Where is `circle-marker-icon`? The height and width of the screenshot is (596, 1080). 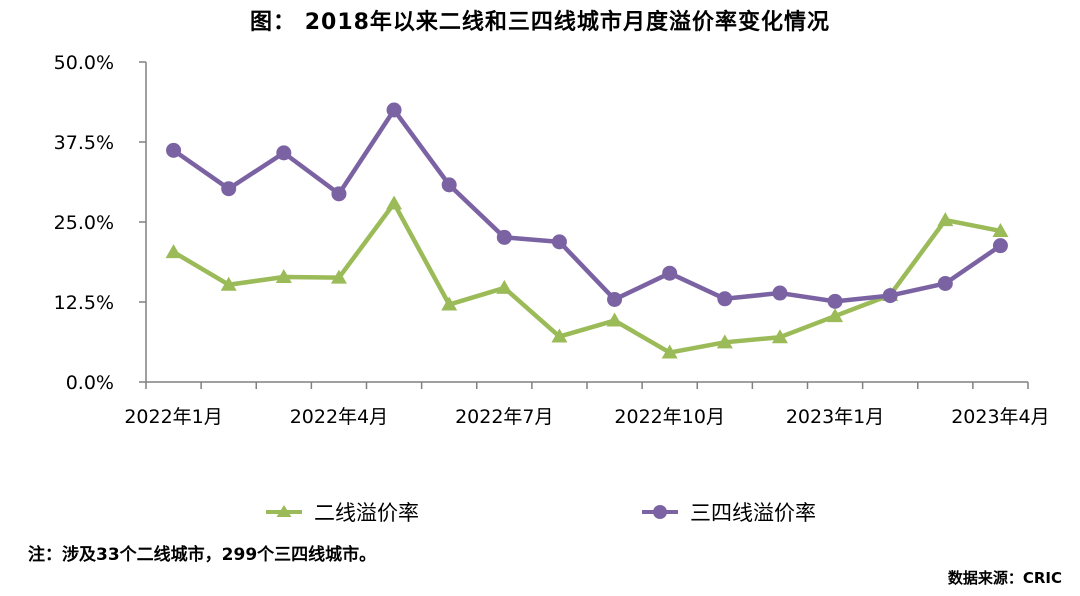
circle-marker-icon is located at coordinates (660, 512).